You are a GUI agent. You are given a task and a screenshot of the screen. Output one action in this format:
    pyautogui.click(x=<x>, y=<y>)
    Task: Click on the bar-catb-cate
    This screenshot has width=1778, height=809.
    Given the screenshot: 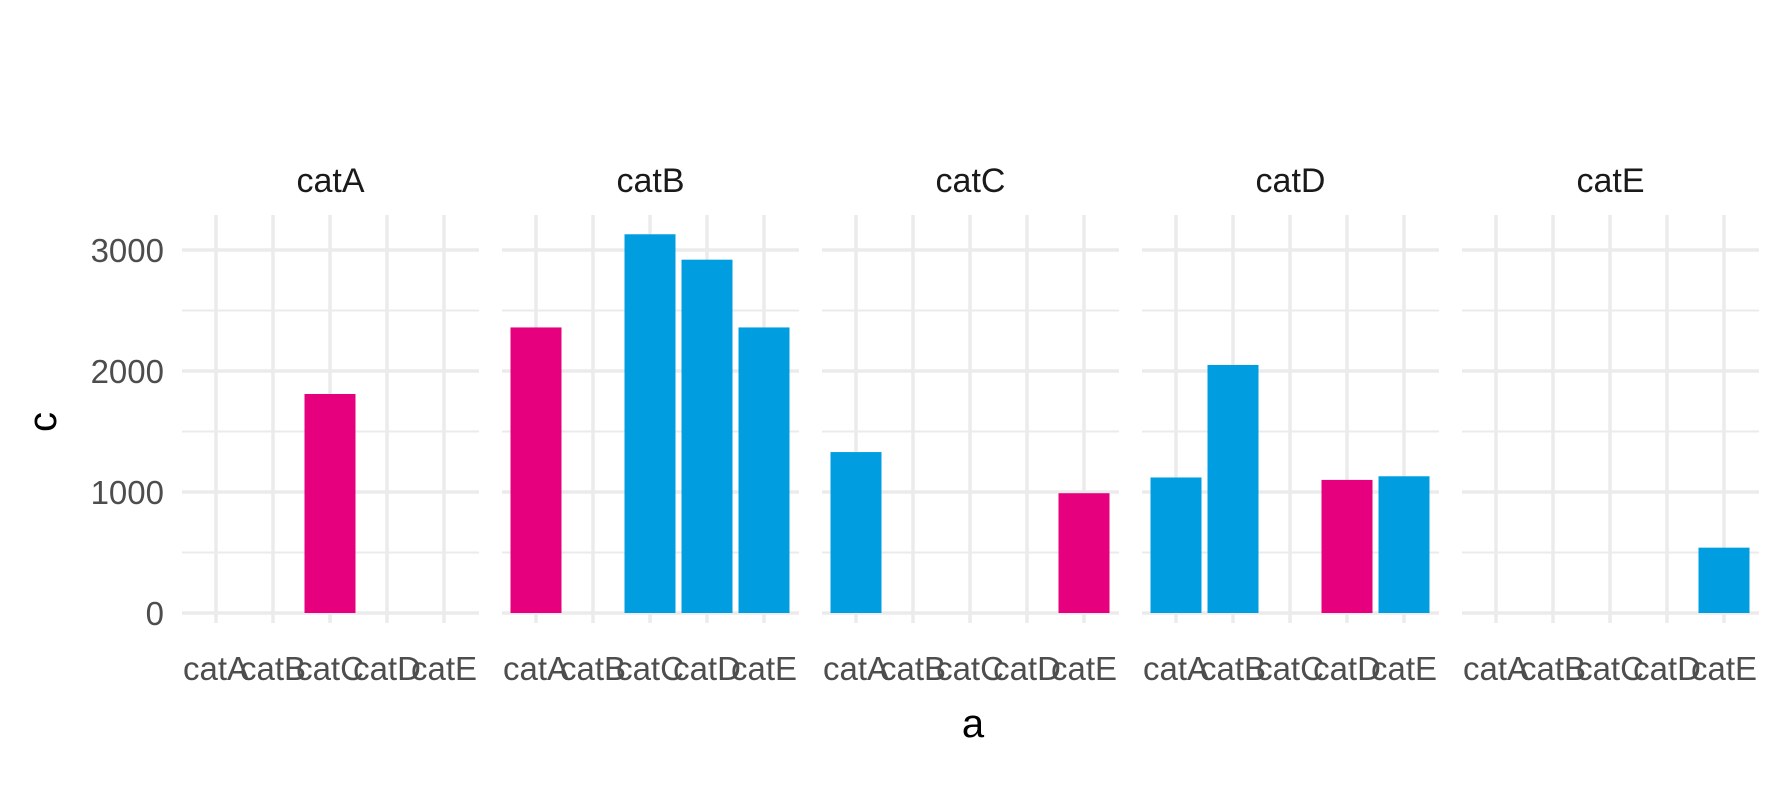 What is the action you would take?
    pyautogui.click(x=764, y=470)
    